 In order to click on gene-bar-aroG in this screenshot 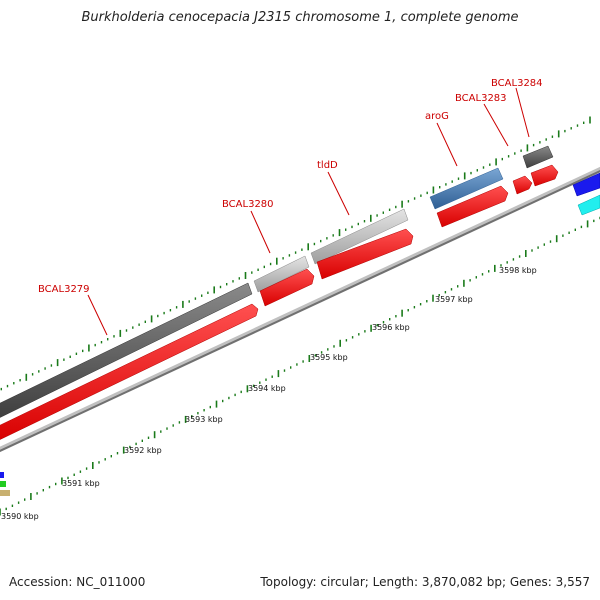, I will do `click(466, 188)`.